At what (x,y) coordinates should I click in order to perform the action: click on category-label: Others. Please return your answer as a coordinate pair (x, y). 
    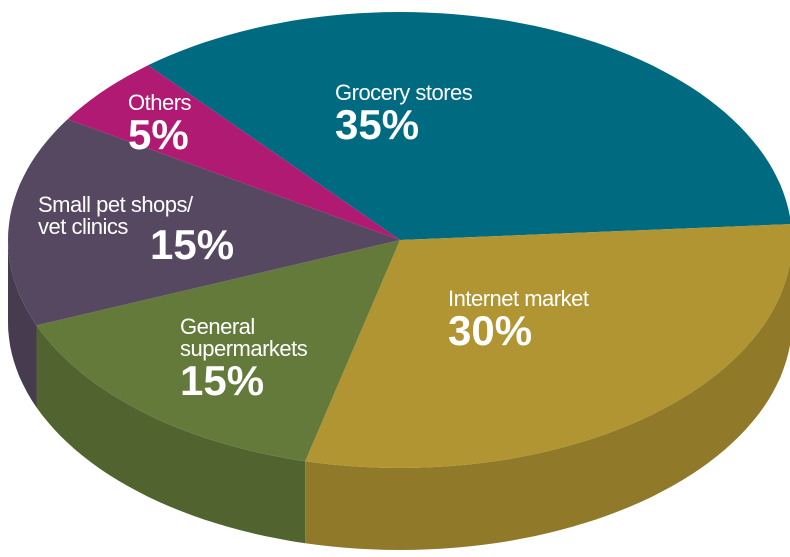
    Looking at the image, I should click on (160, 102).